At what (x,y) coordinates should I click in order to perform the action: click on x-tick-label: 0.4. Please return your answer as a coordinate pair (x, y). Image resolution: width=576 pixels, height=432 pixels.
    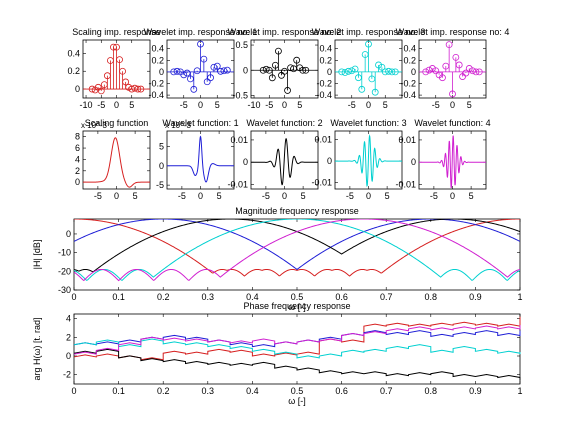
    Looking at the image, I should click on (252, 391).